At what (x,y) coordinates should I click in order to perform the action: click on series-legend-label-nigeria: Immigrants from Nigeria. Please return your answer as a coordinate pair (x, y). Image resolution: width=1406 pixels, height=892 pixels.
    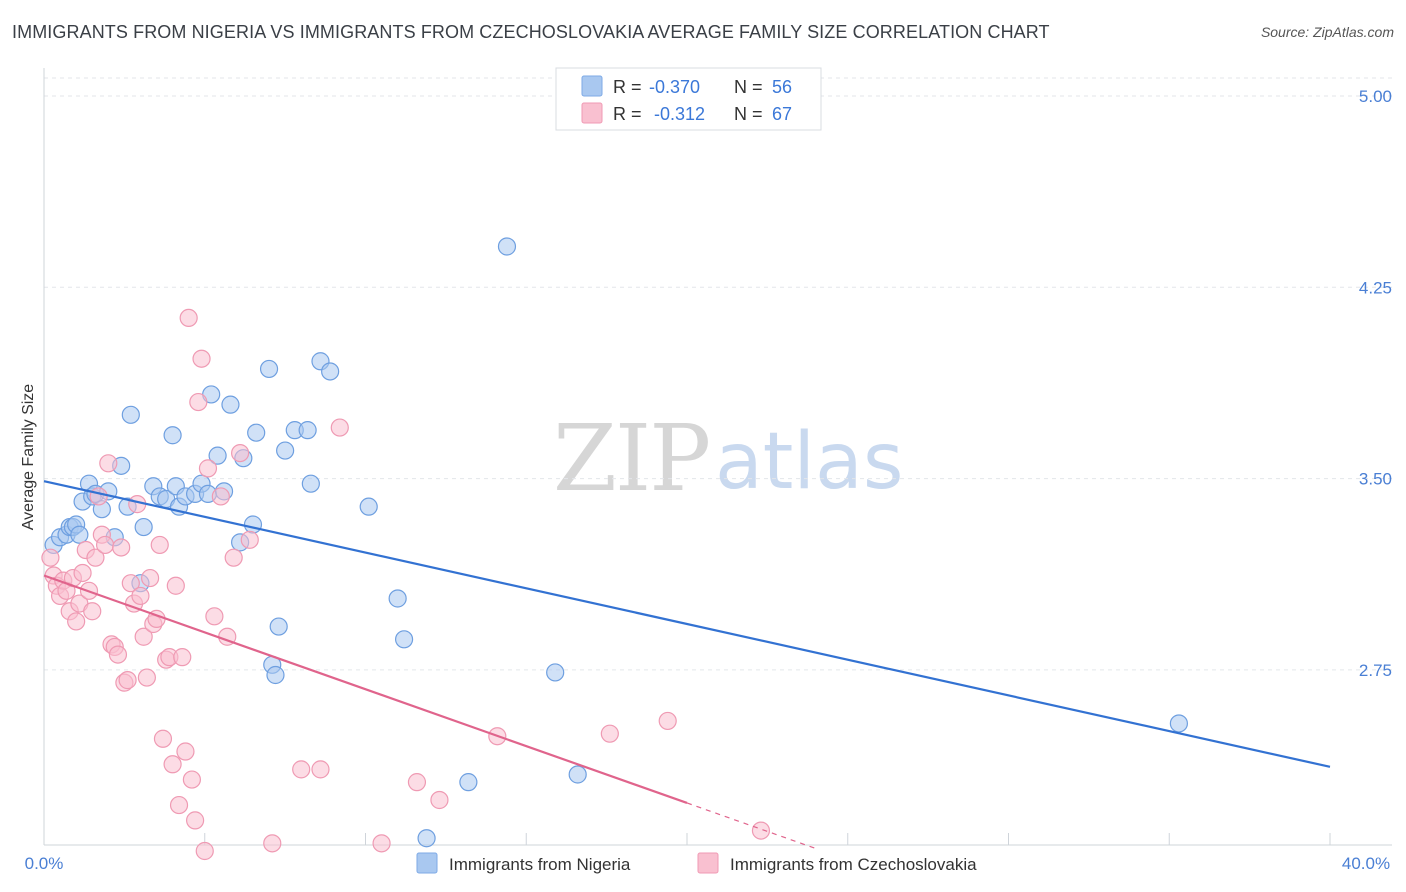
    Looking at the image, I should click on (540, 864).